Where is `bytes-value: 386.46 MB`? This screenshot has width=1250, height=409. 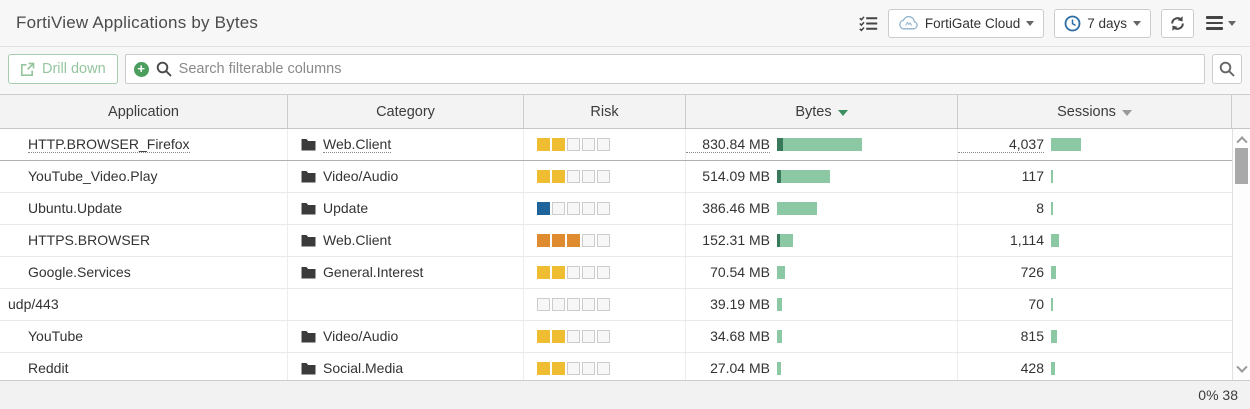 bytes-value: 386.46 MB is located at coordinates (736, 208).